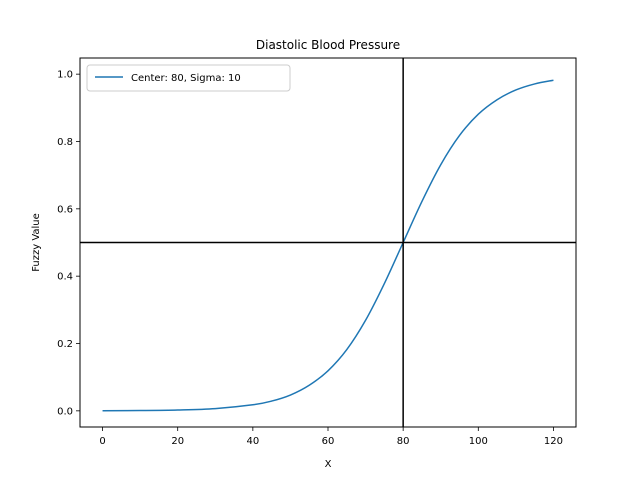 Image resolution: width=640 pixels, height=480 pixels. I want to click on y-tick-label: 0.2, so click(65, 344).